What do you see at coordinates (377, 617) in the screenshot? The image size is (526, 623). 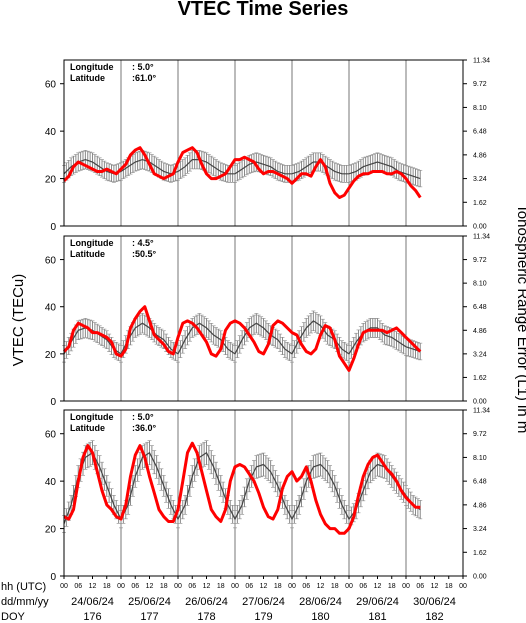 I see `doy-label: 181` at bounding box center [377, 617].